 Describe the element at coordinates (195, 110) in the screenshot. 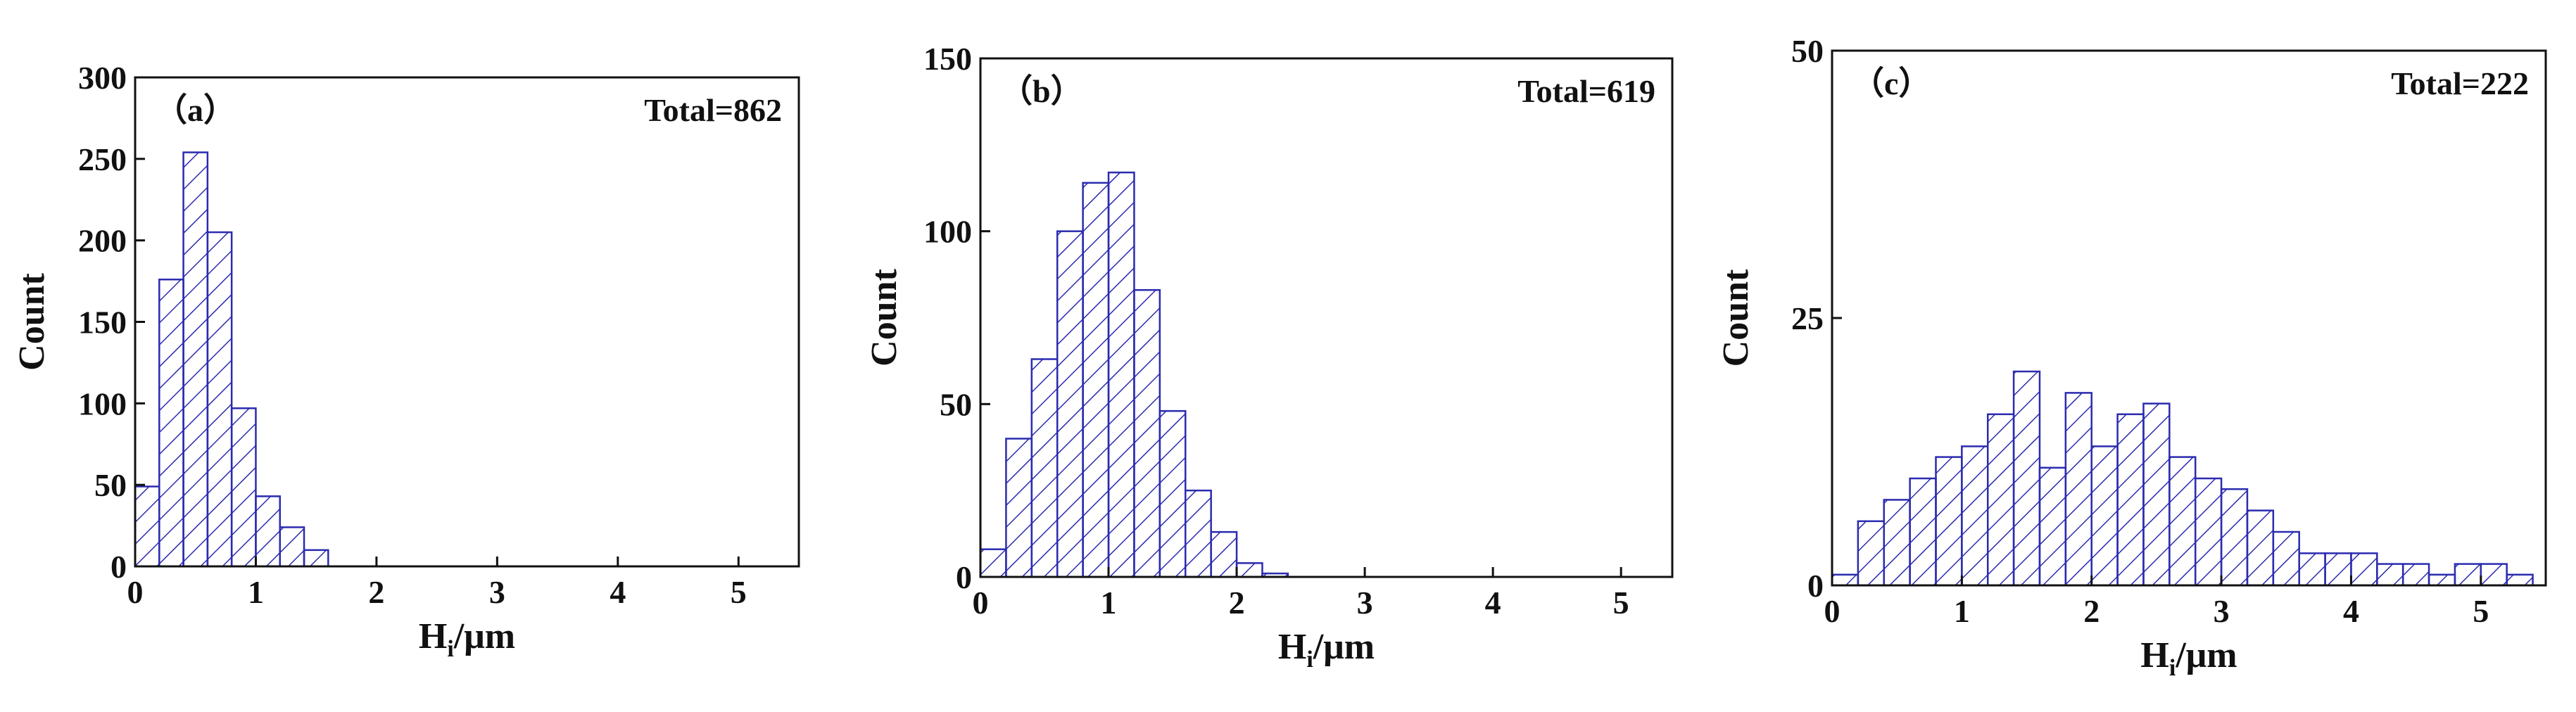

I see `panel-label: （a）` at that location.